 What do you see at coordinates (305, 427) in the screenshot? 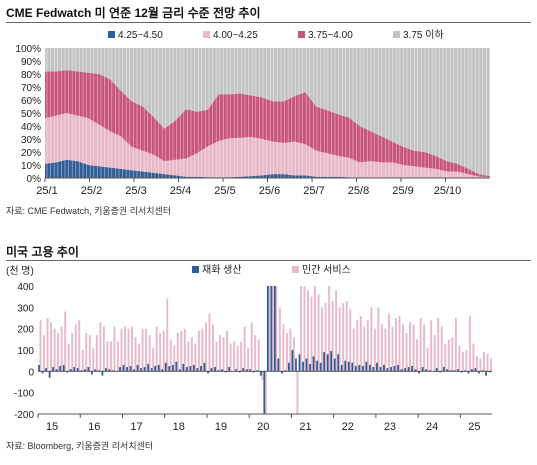
I see `x-tick-label: 21` at bounding box center [305, 427].